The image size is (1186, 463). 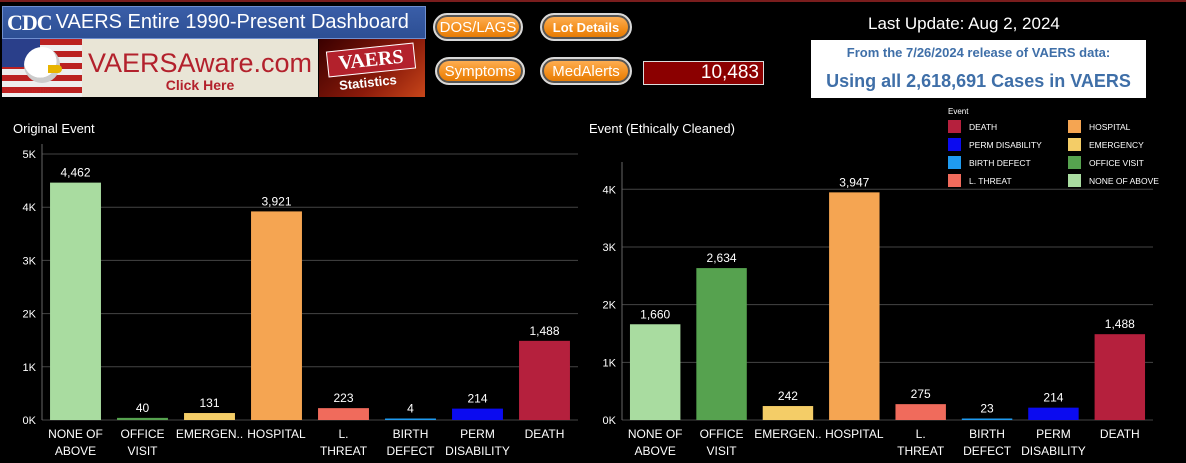 I want to click on bar-value-label: 131, so click(x=209, y=403).